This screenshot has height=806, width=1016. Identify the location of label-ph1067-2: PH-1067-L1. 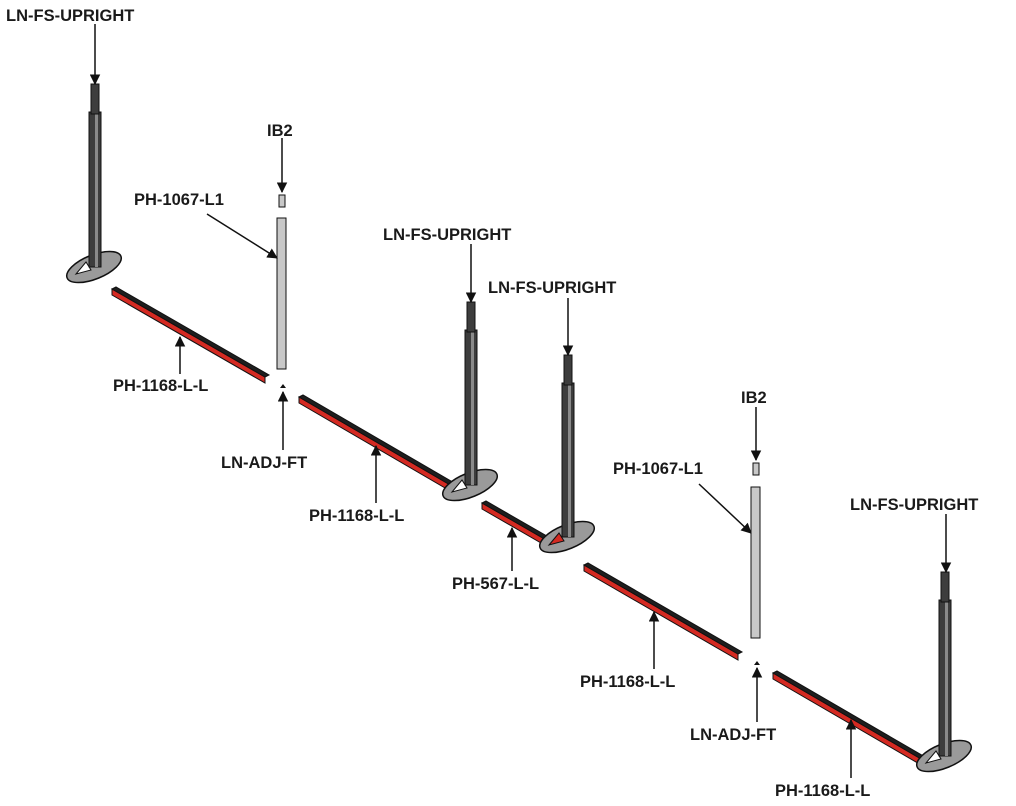
(658, 469).